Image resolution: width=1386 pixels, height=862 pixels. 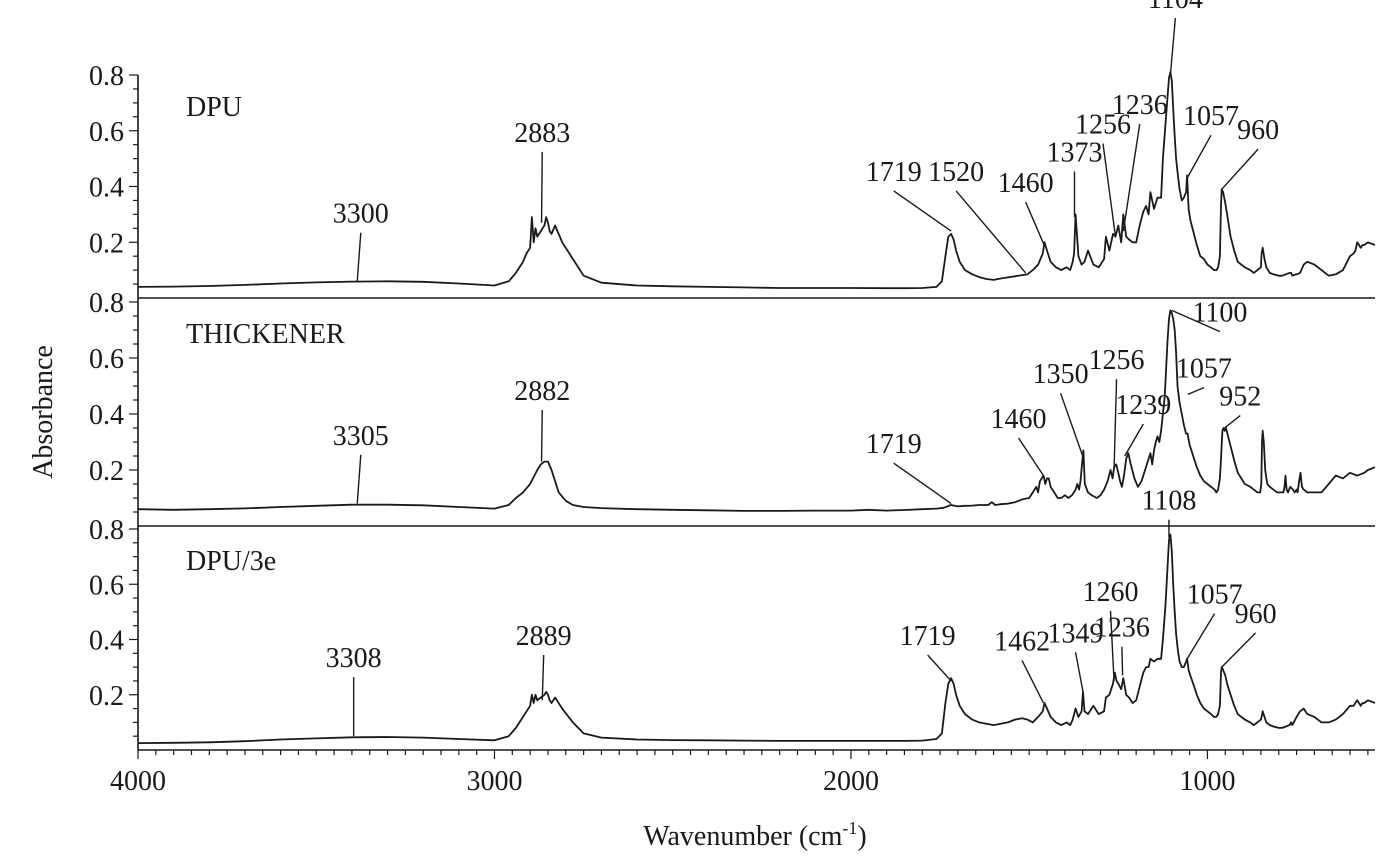 What do you see at coordinates (742, 836) in the screenshot?
I see `x-axis-label-main: Wavenumber (cm` at bounding box center [742, 836].